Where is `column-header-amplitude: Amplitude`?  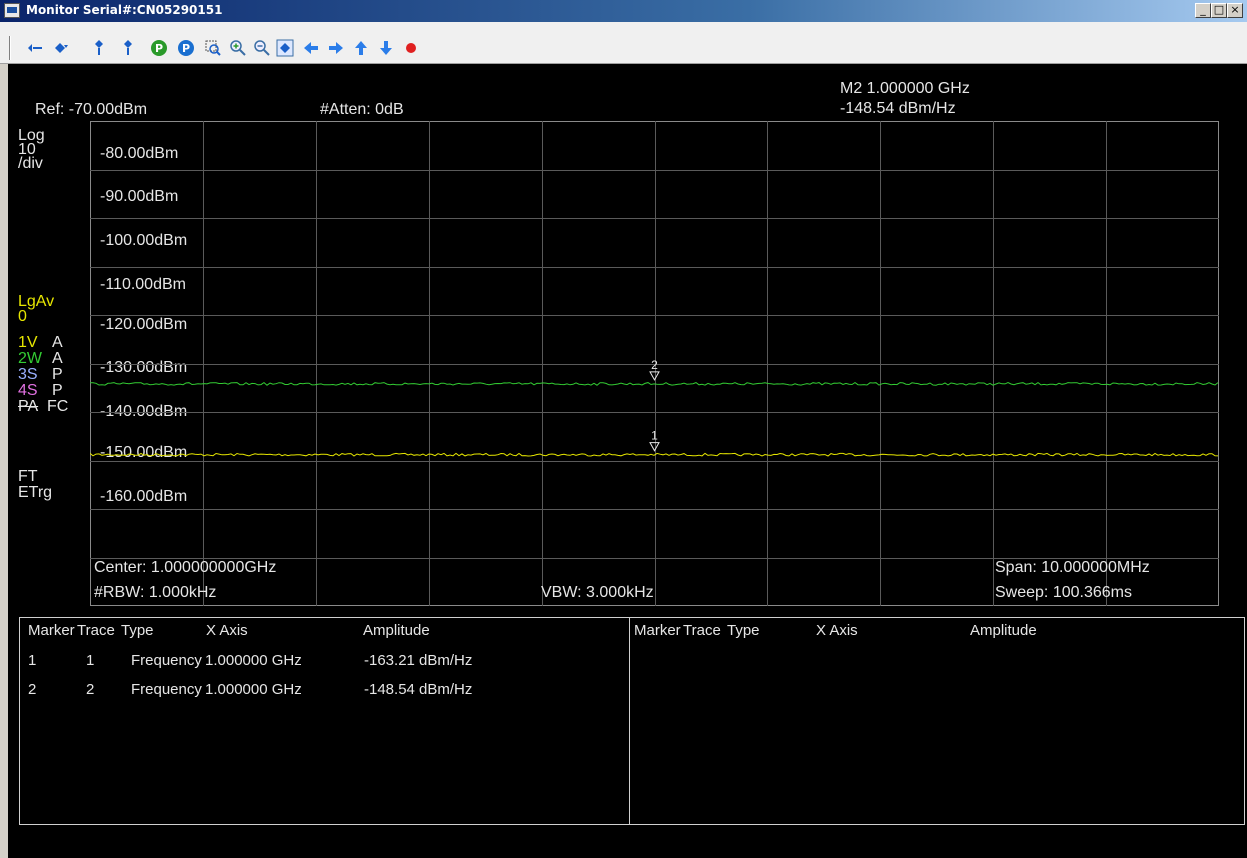 column-header-amplitude: Amplitude is located at coordinates (396, 630).